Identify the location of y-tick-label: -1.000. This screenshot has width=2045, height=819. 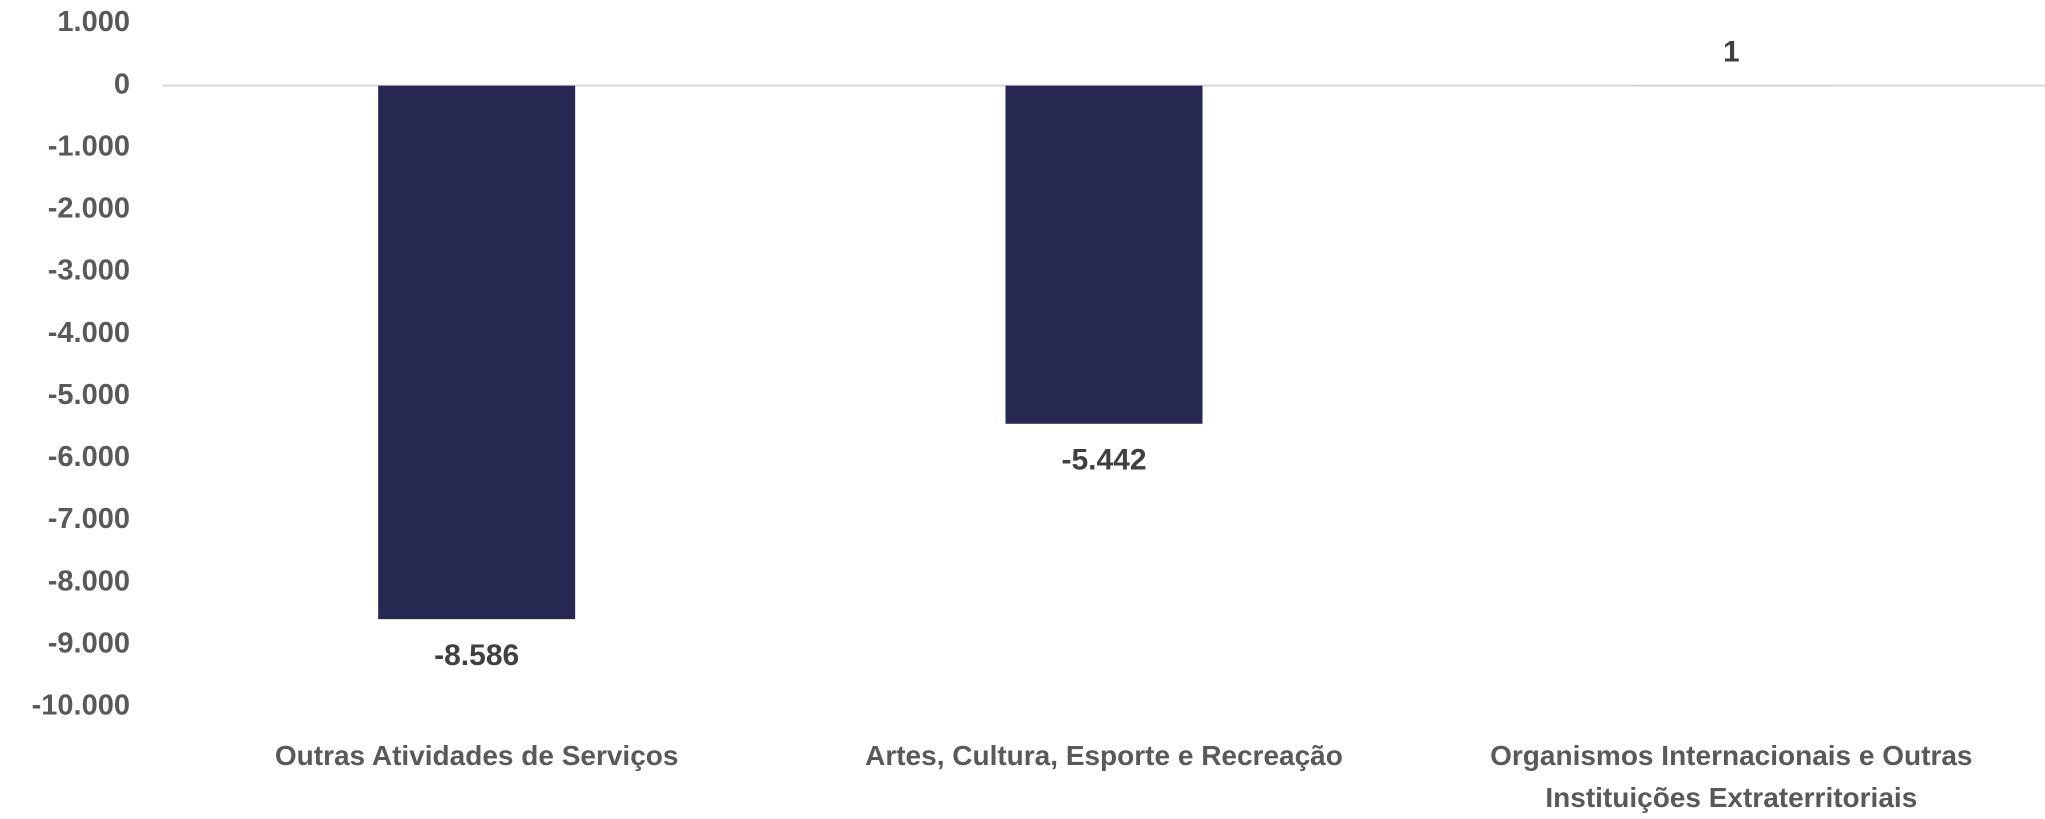
(89, 146).